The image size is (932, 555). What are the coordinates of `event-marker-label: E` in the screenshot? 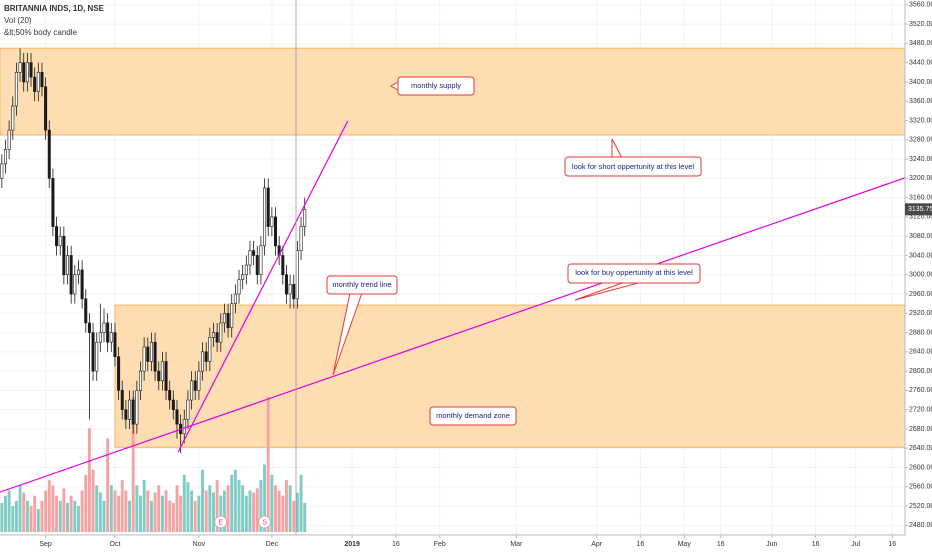 It's located at (220, 522).